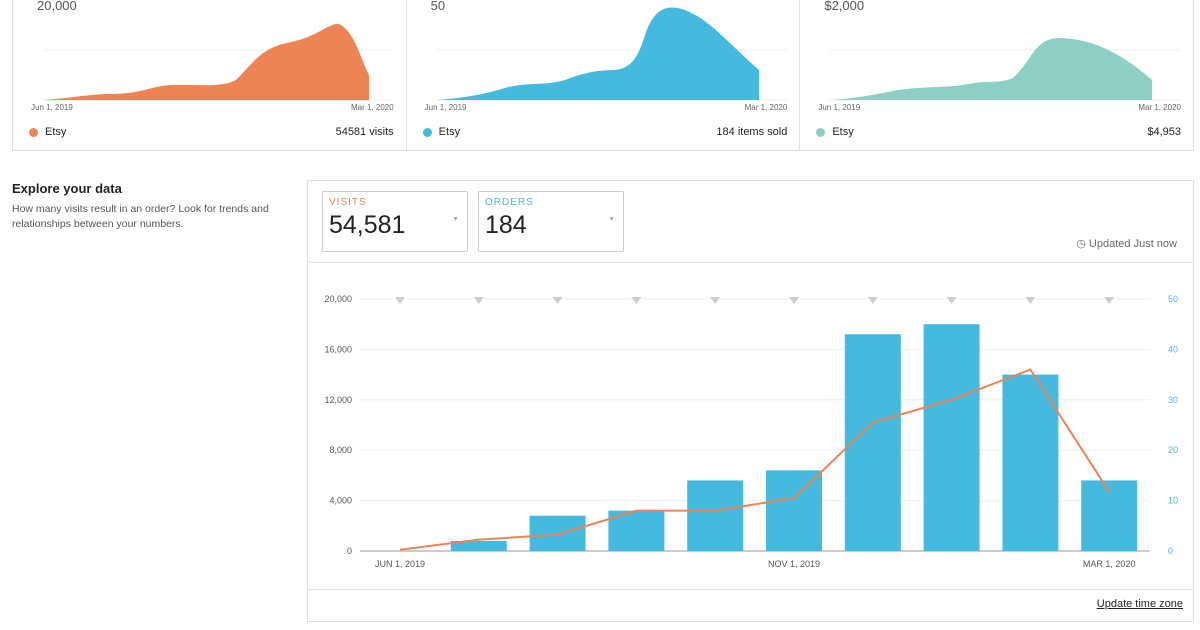 The height and width of the screenshot is (630, 1200). What do you see at coordinates (1173, 299) in the screenshot?
I see `right-tick-label: 50` at bounding box center [1173, 299].